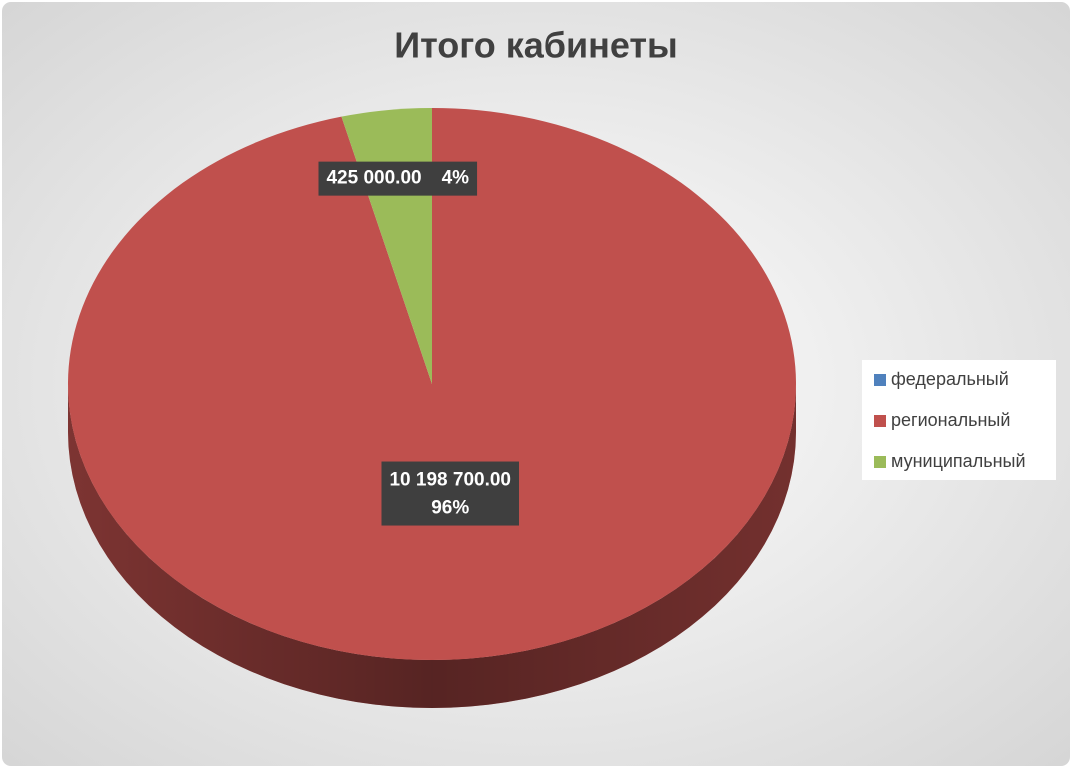 The image size is (1072, 773). I want to click on data-label-value: 425 000.00, so click(373, 178).